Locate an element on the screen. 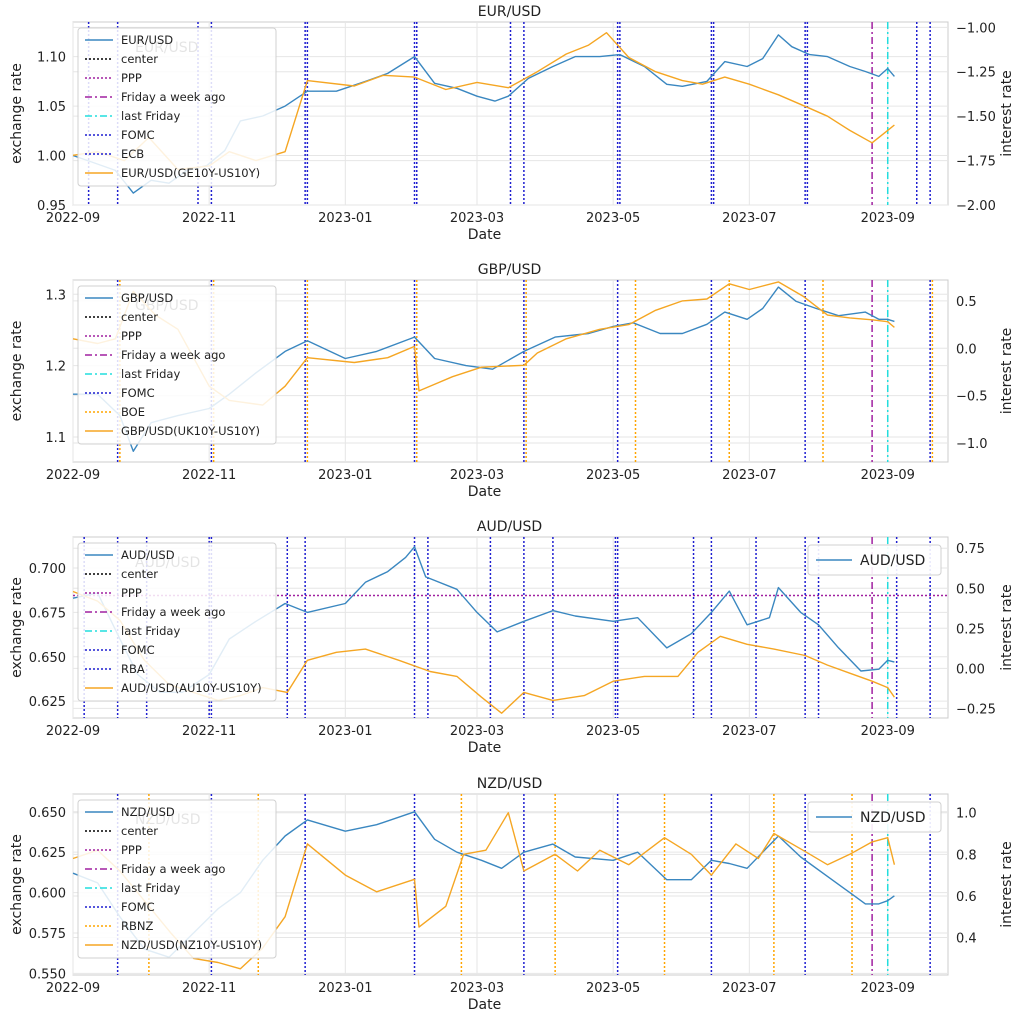 Image resolution: width=1024 pixels, height=1024 pixels. y2-tick-label: −0.25 is located at coordinates (976, 709).